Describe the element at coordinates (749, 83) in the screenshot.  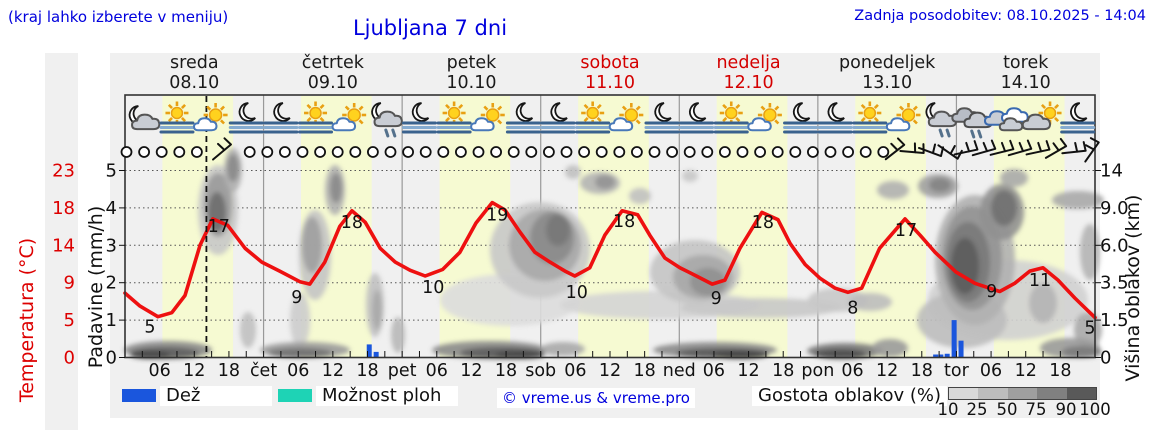
I see `day-date: 12.10` at that location.